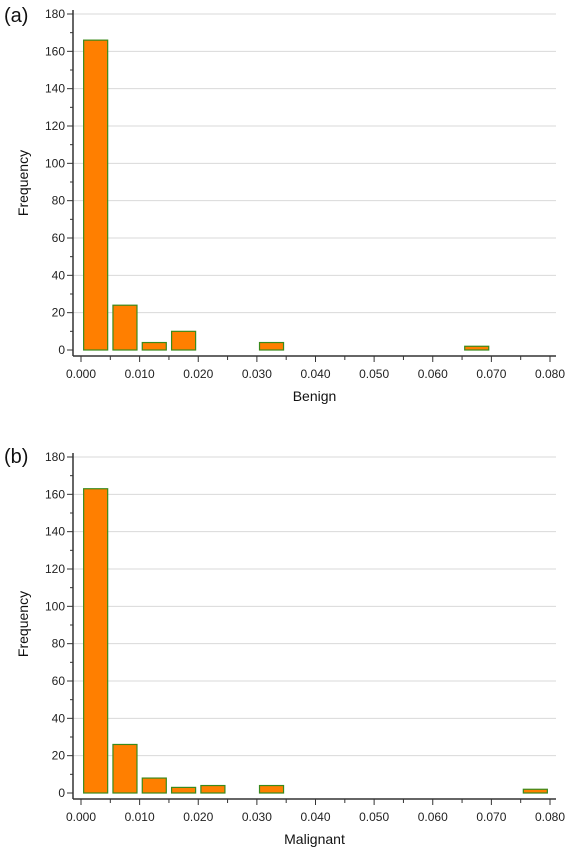 The image size is (569, 850). Describe the element at coordinates (314, 839) in the screenshot. I see `x-axis-title: Malignant` at that location.